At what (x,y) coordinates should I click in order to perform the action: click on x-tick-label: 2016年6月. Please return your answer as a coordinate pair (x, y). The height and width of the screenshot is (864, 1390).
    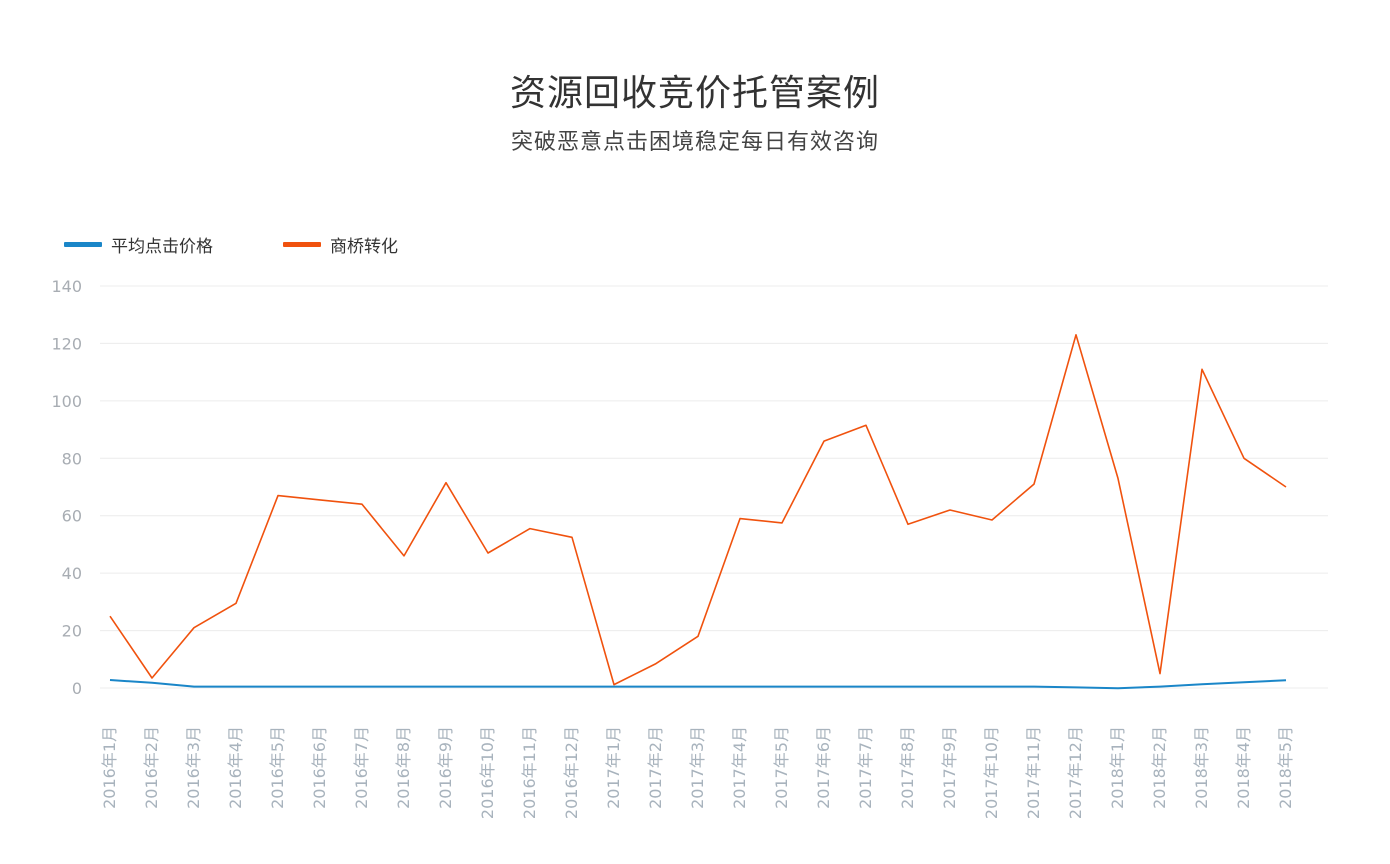
    Looking at the image, I should click on (319, 767).